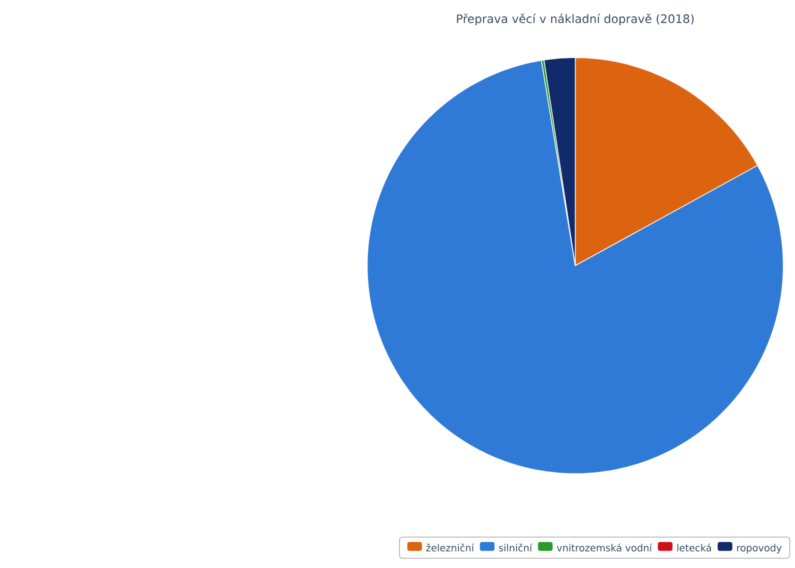  What do you see at coordinates (575, 19) in the screenshot?
I see `chart-title: Přeprava věcí v nákladní dopravě (2018)` at bounding box center [575, 19].